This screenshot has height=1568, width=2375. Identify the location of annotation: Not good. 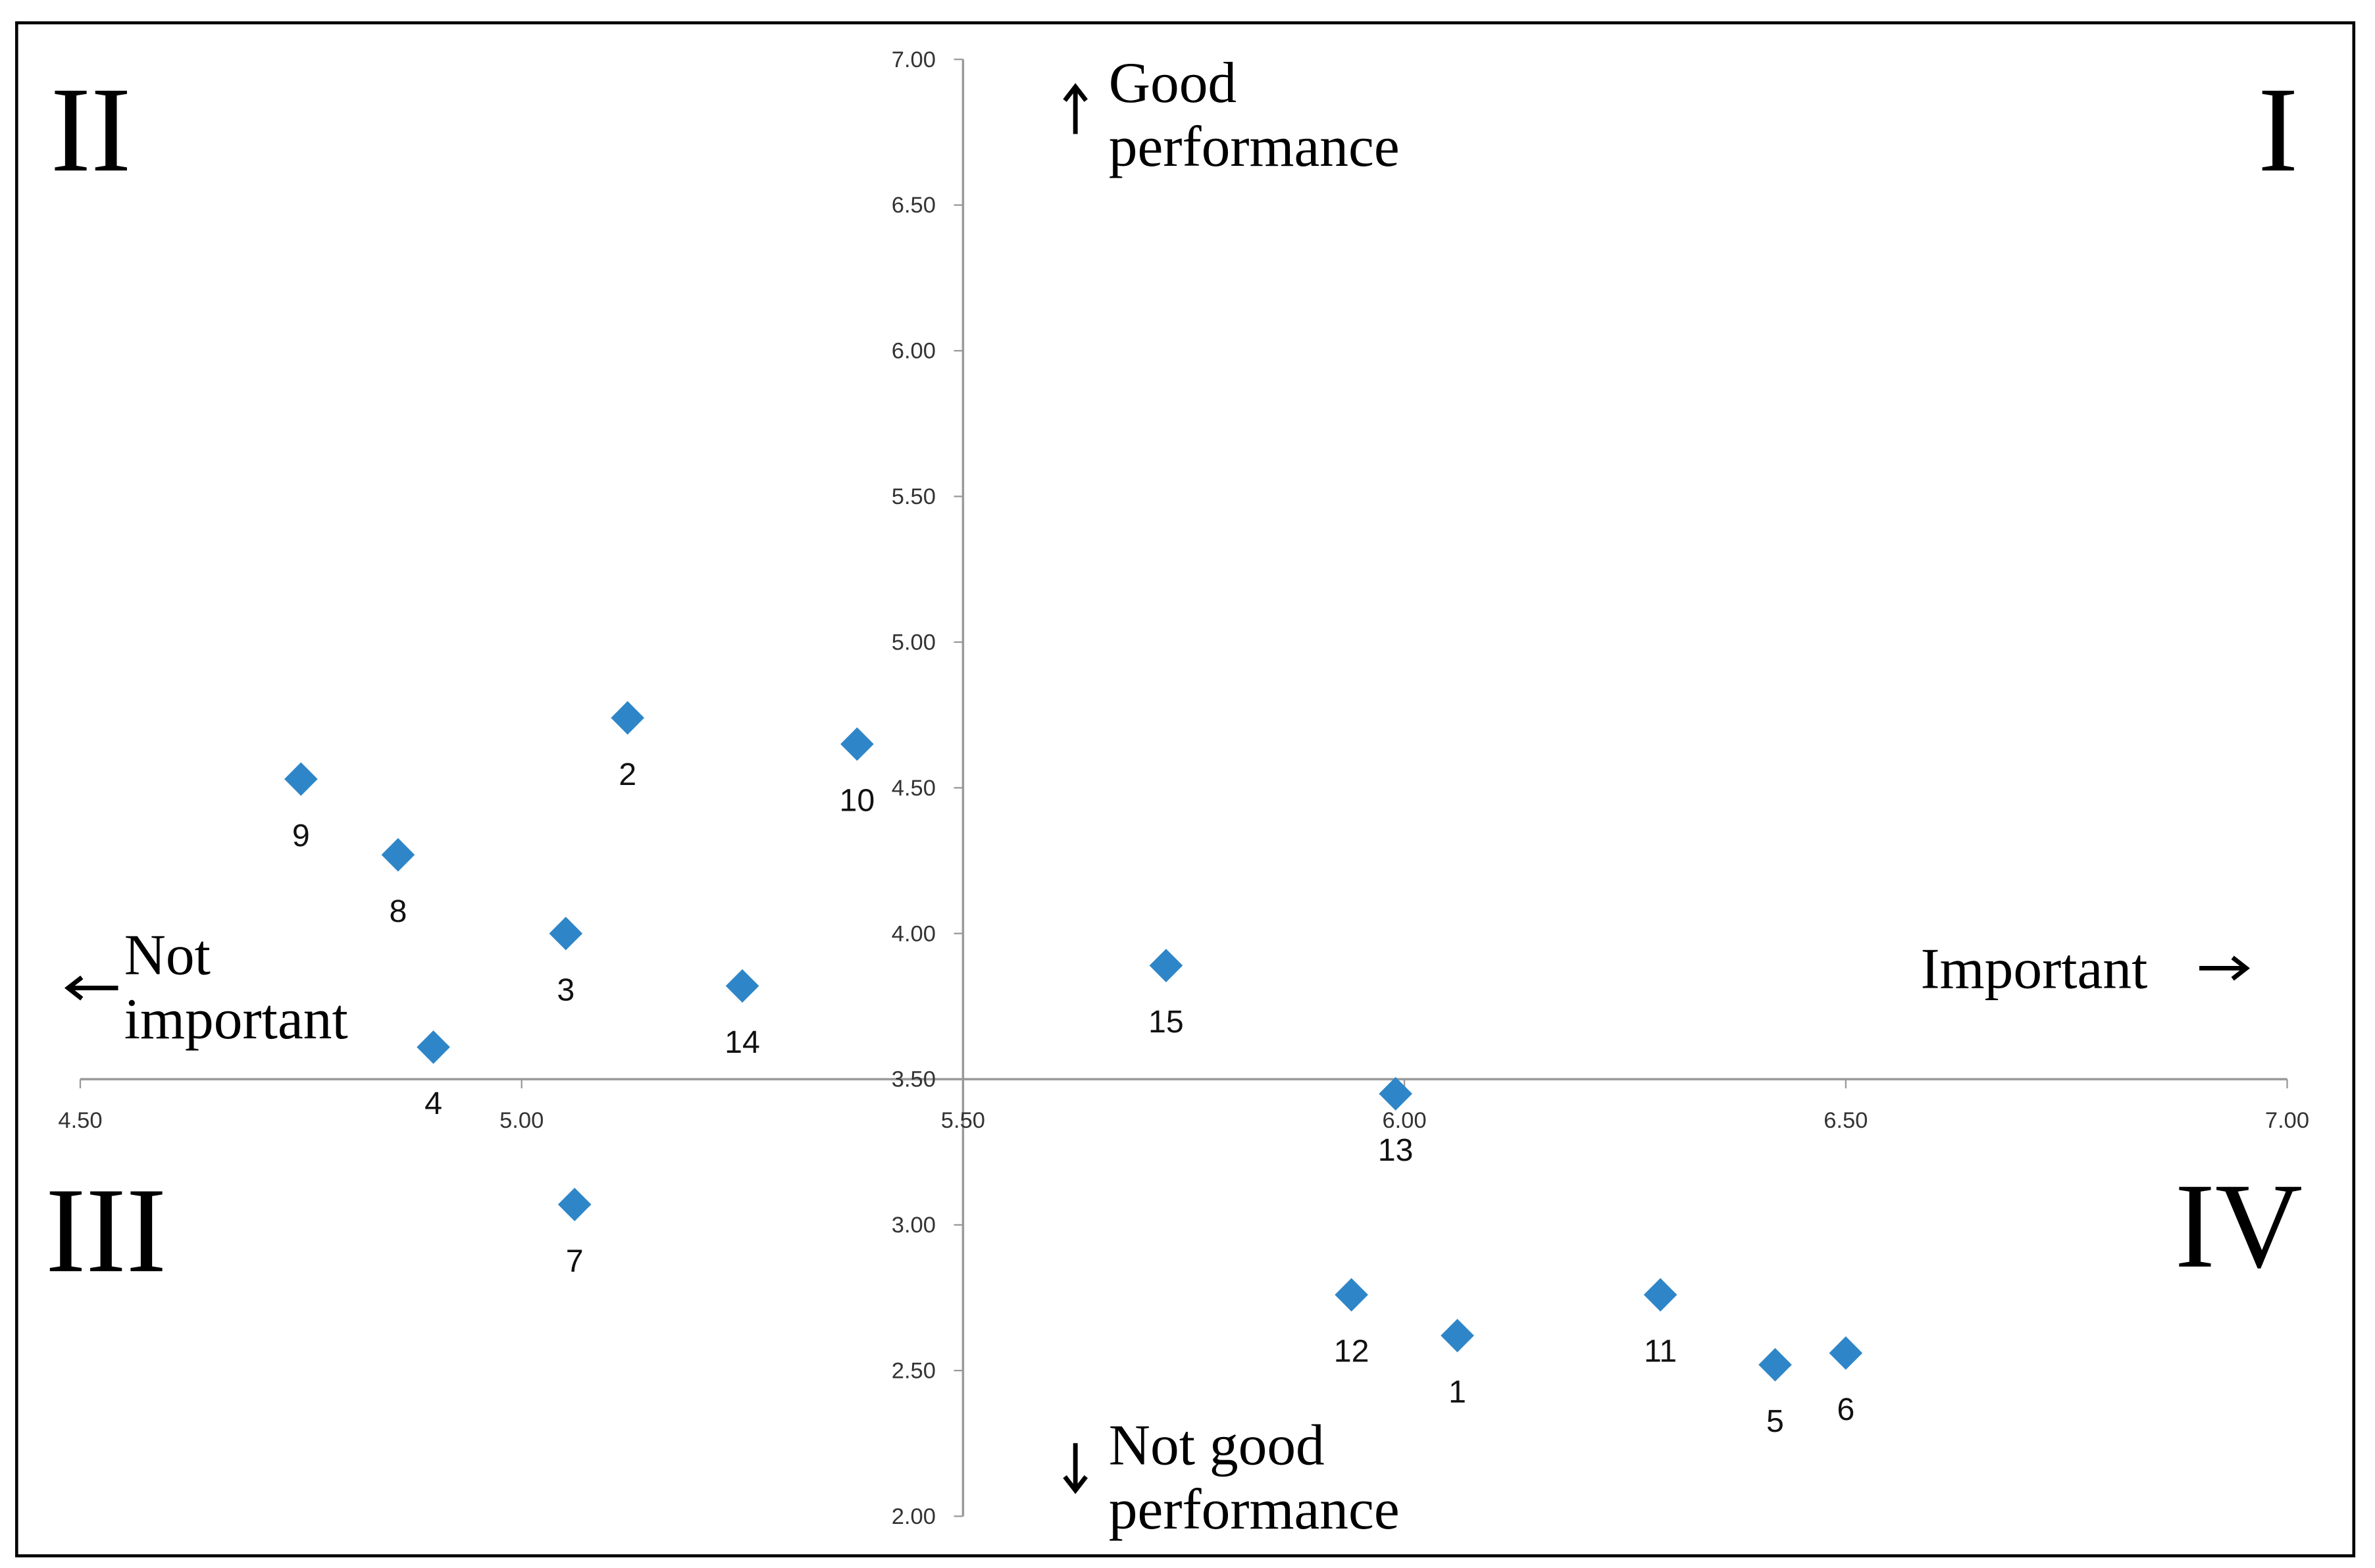
(1217, 1445).